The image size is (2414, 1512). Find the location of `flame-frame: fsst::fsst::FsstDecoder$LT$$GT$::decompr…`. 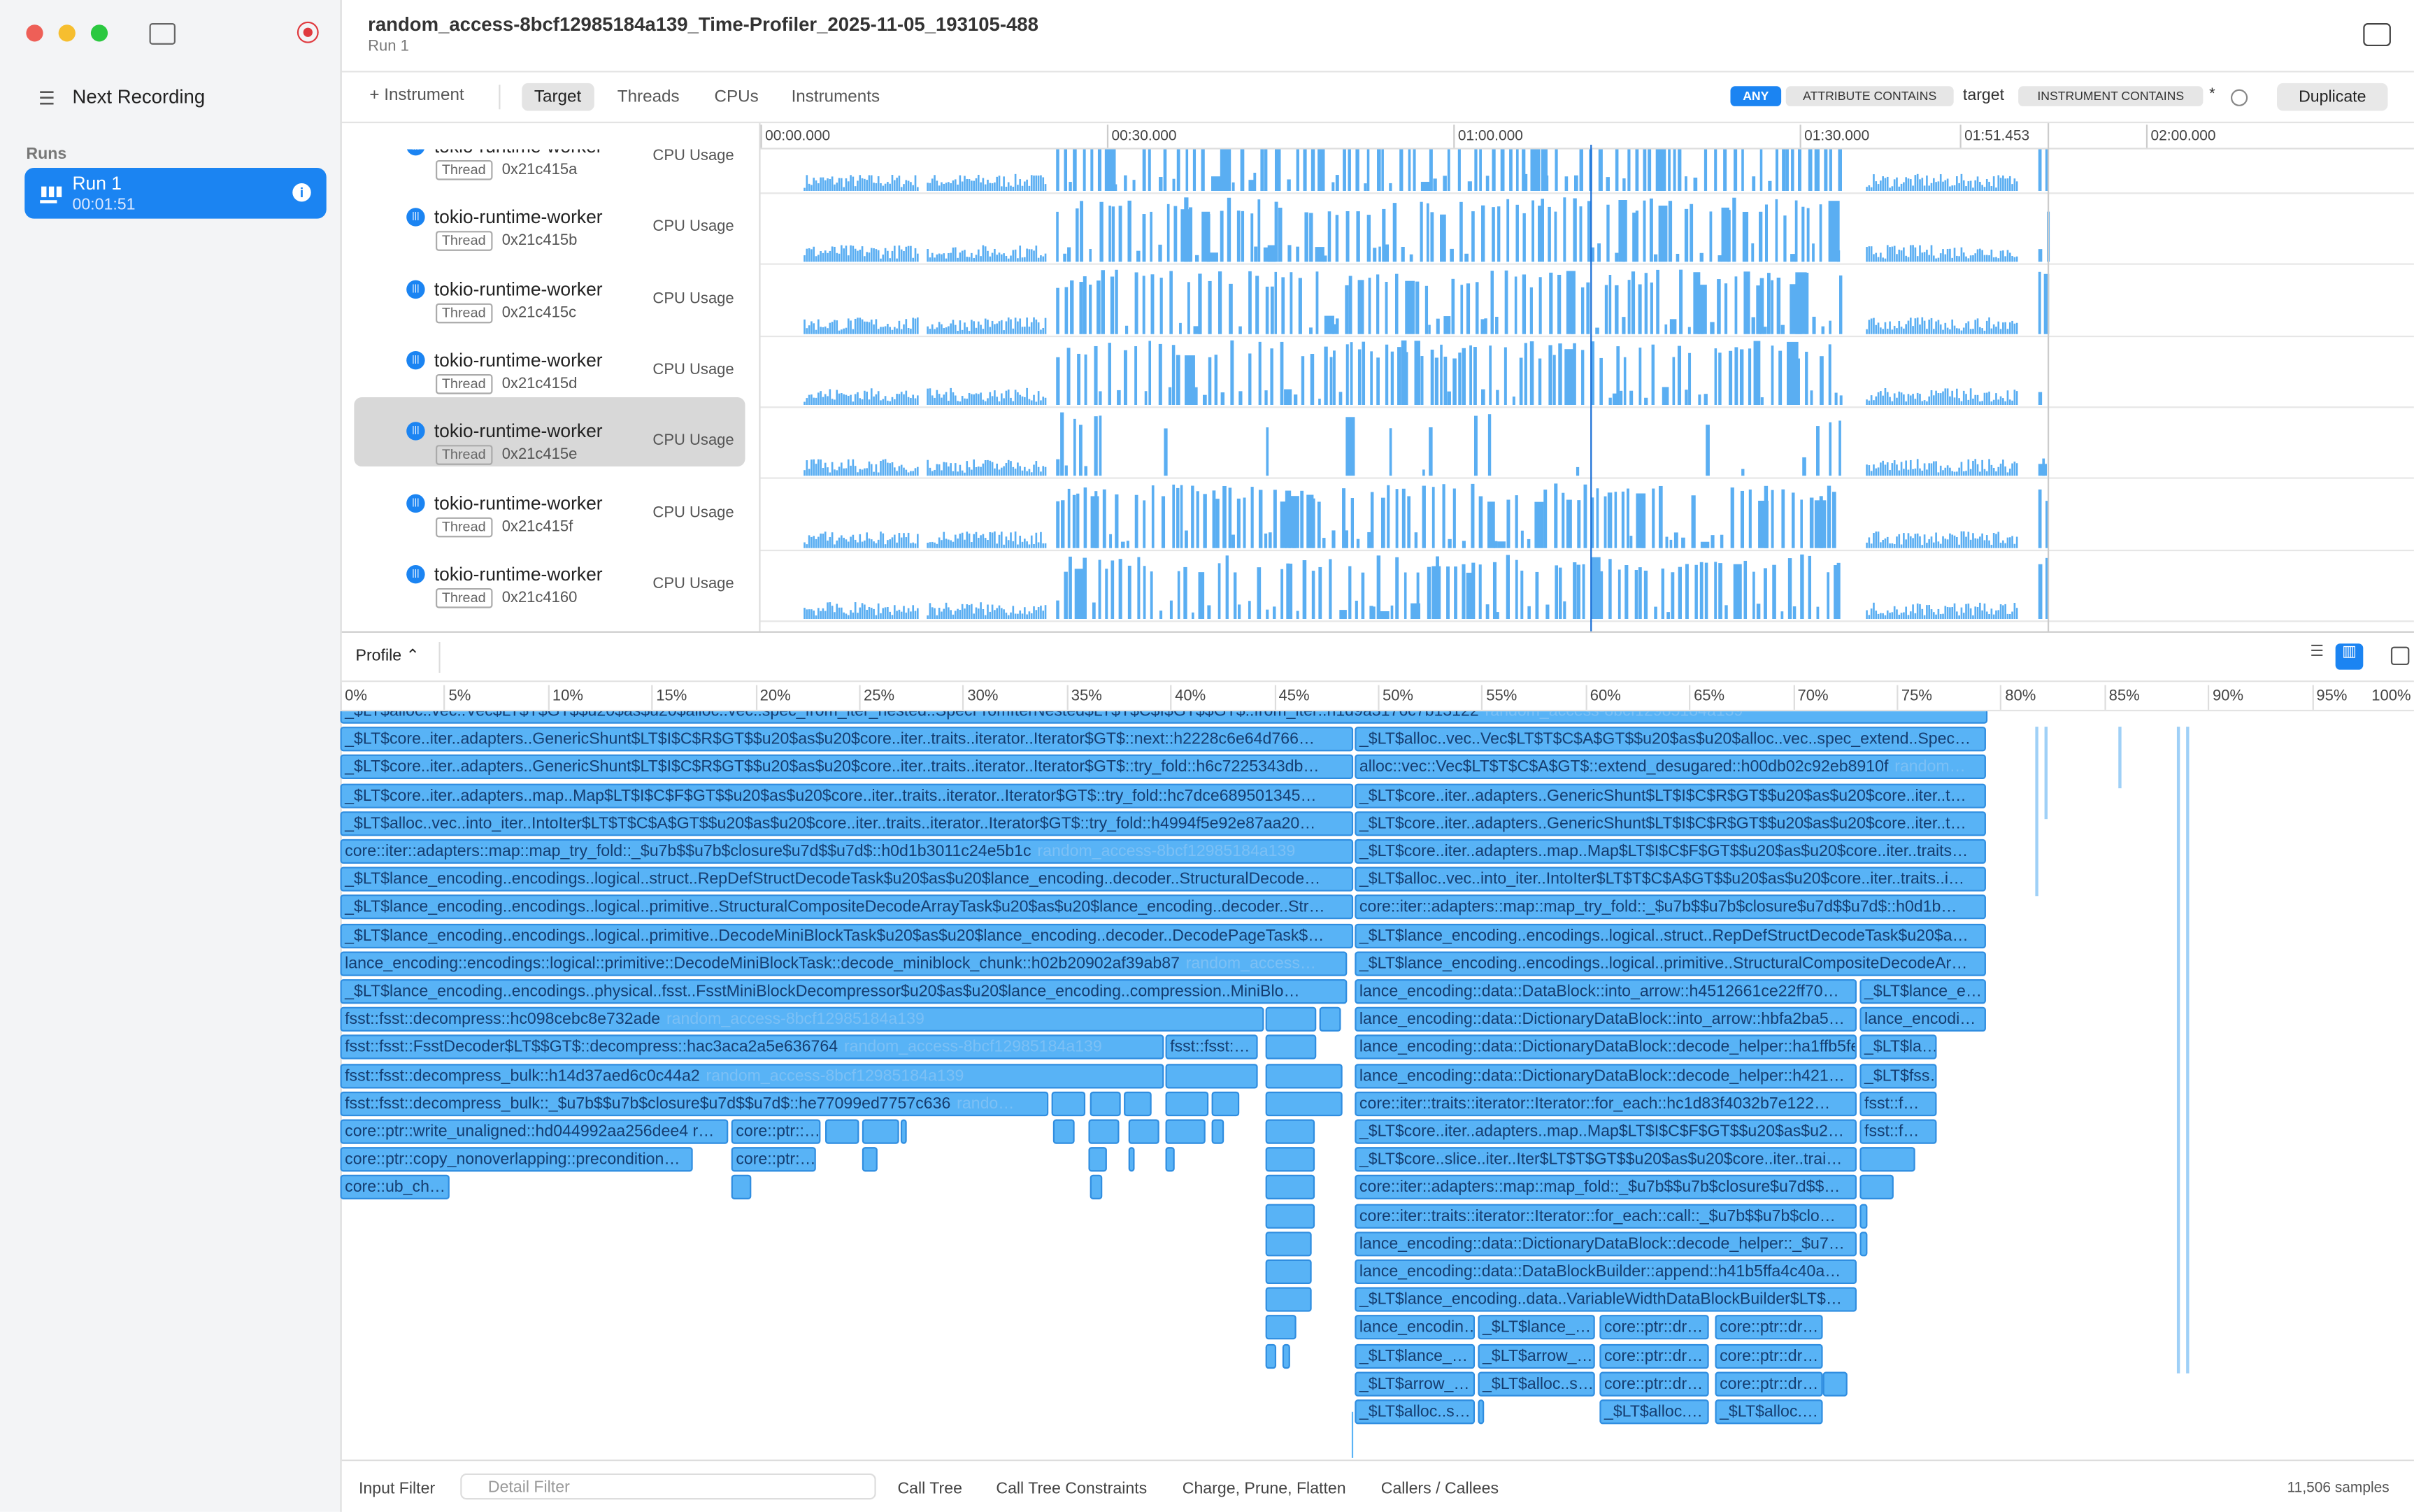

flame-frame: fsst::fsst::FsstDecoder$LT$$GT$::decompr… is located at coordinates (752, 1047).